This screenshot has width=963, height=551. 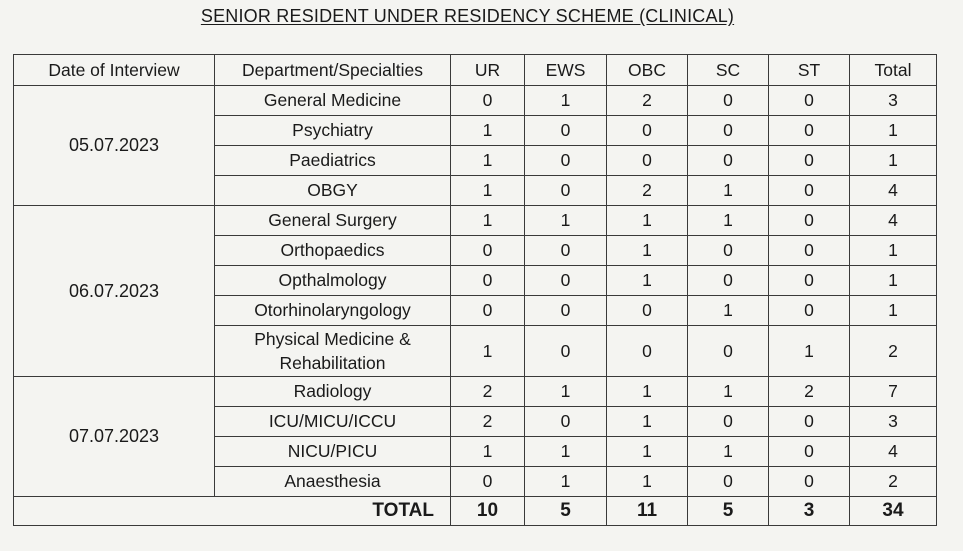 What do you see at coordinates (475, 250) in the screenshot?
I see `table-row: Orthopaedics 0 0 1 0 0 1` at bounding box center [475, 250].